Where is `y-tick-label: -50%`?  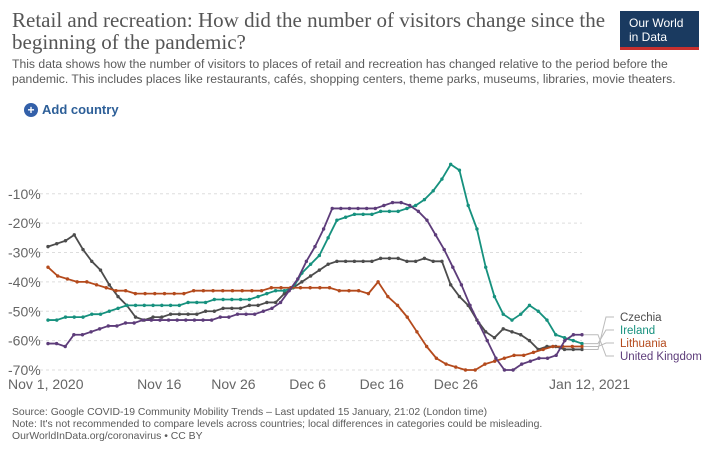 y-tick-label: -50% is located at coordinates (24, 311).